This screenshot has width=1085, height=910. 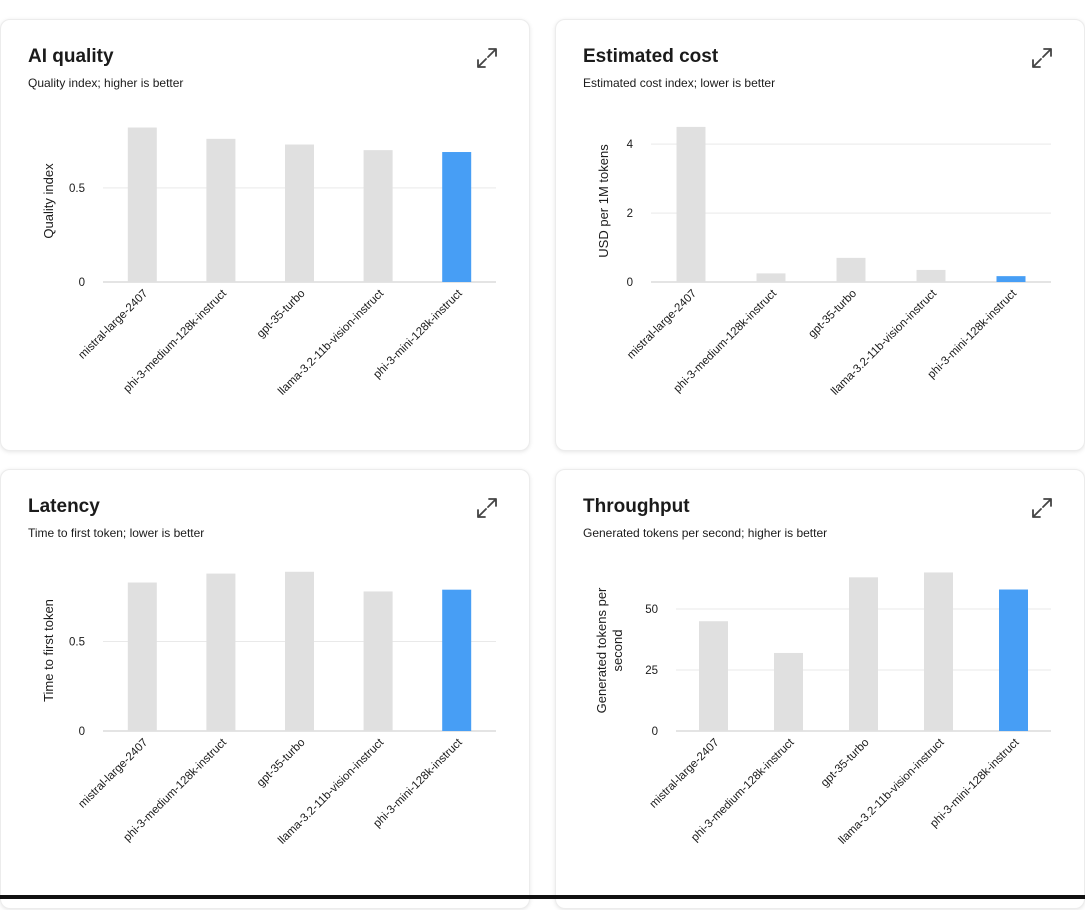 I want to click on y-axis-title: USD per 1M tokens, so click(x=603, y=201).